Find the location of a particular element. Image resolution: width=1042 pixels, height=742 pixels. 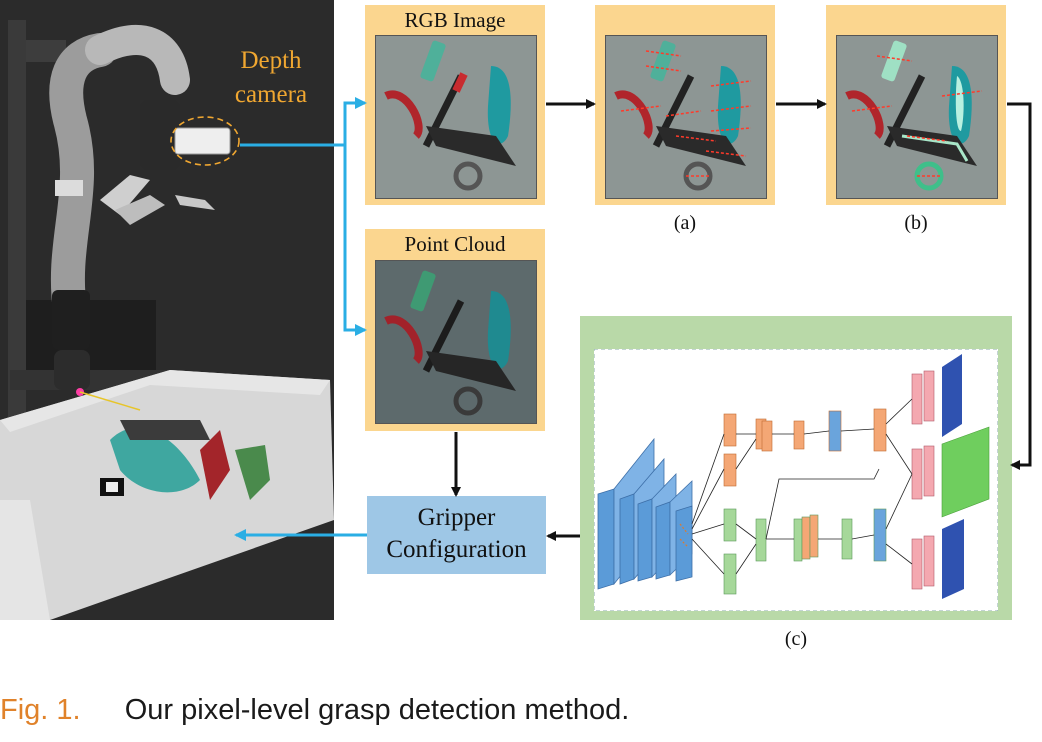

label-a: (a) is located at coordinates (685, 223).